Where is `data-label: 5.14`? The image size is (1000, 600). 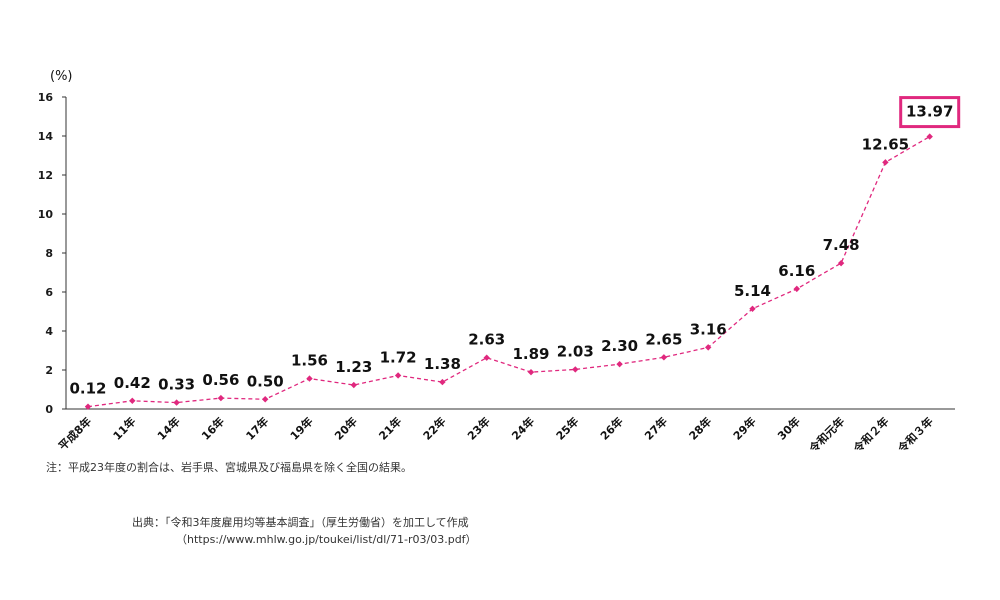
data-label: 5.14 is located at coordinates (752, 291).